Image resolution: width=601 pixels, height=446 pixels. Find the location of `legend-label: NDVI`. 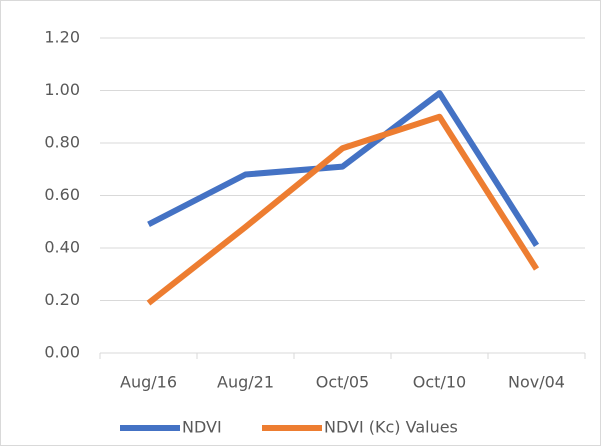

legend-label: NDVI is located at coordinates (202, 427).